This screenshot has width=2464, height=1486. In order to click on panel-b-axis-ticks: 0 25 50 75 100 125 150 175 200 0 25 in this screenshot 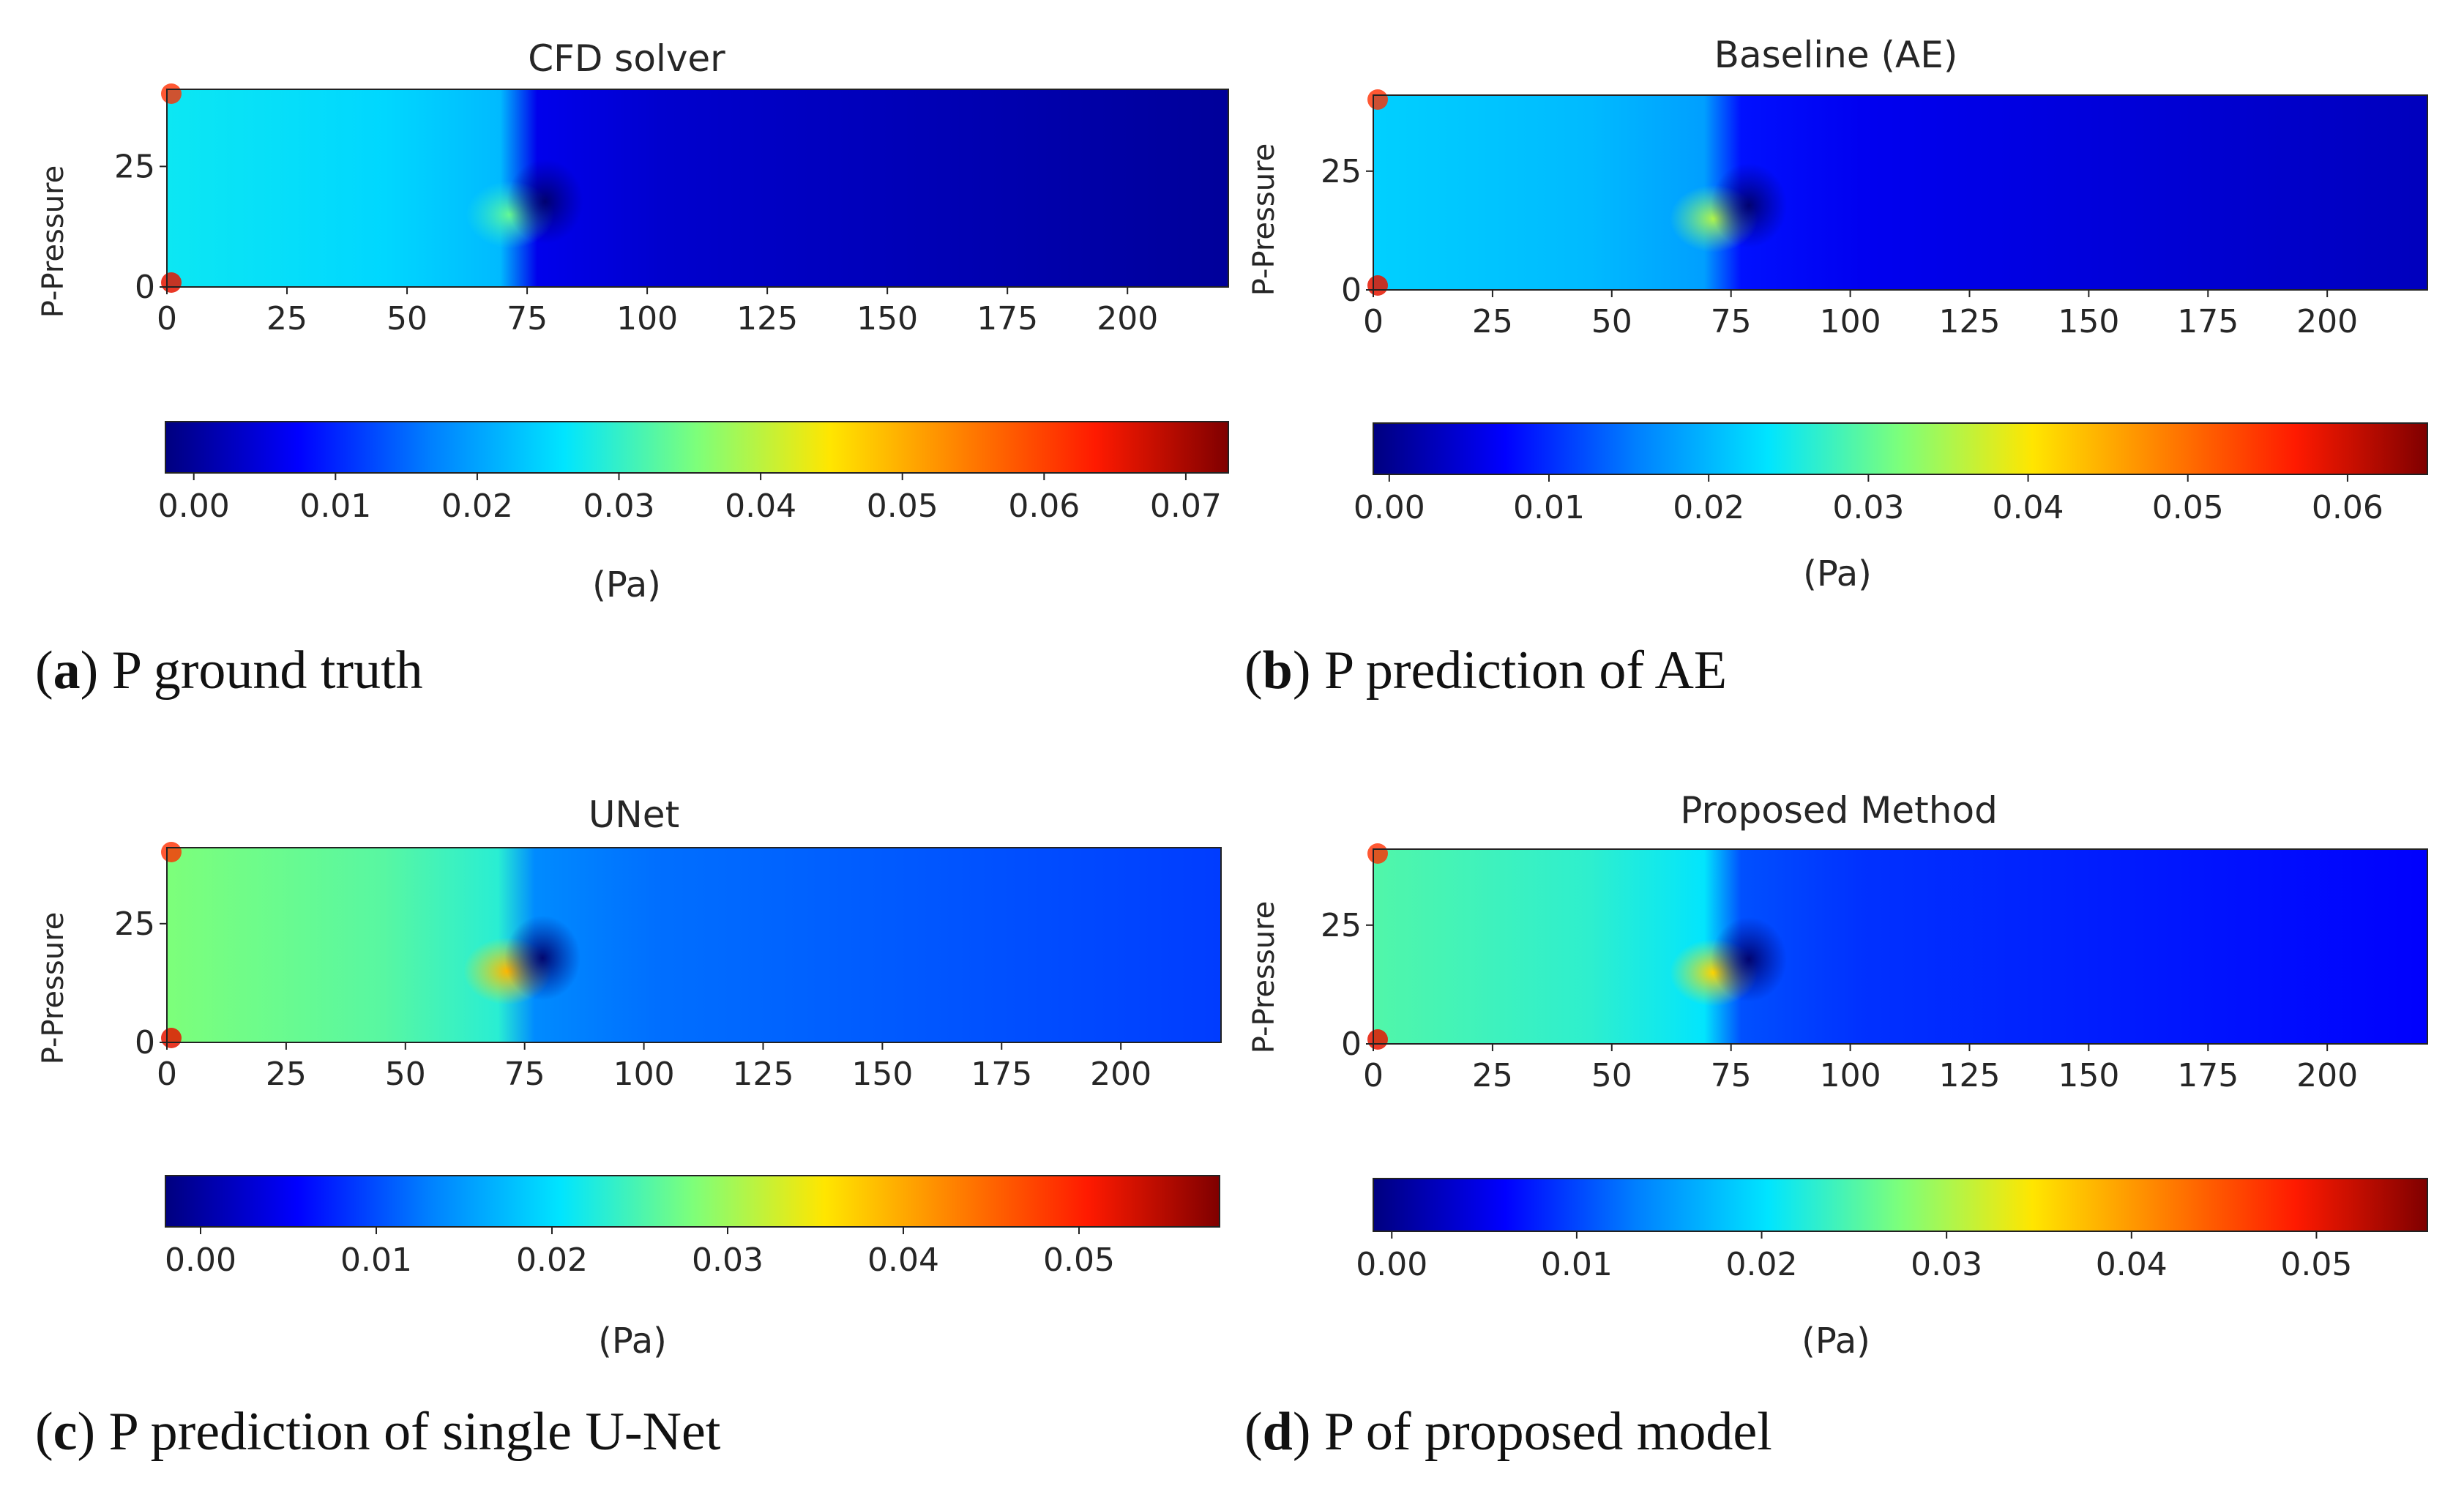, I will do `click(1839, 246)`.